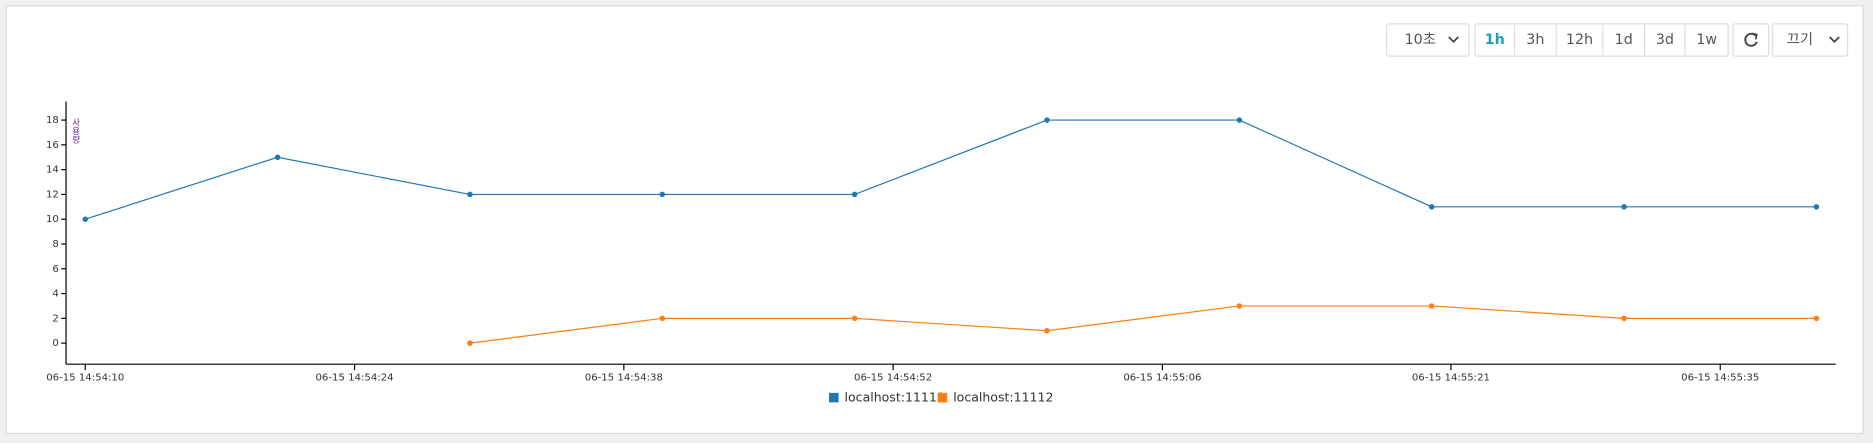 This screenshot has height=443, width=1873. I want to click on y-tick-label: 8, so click(55, 244).